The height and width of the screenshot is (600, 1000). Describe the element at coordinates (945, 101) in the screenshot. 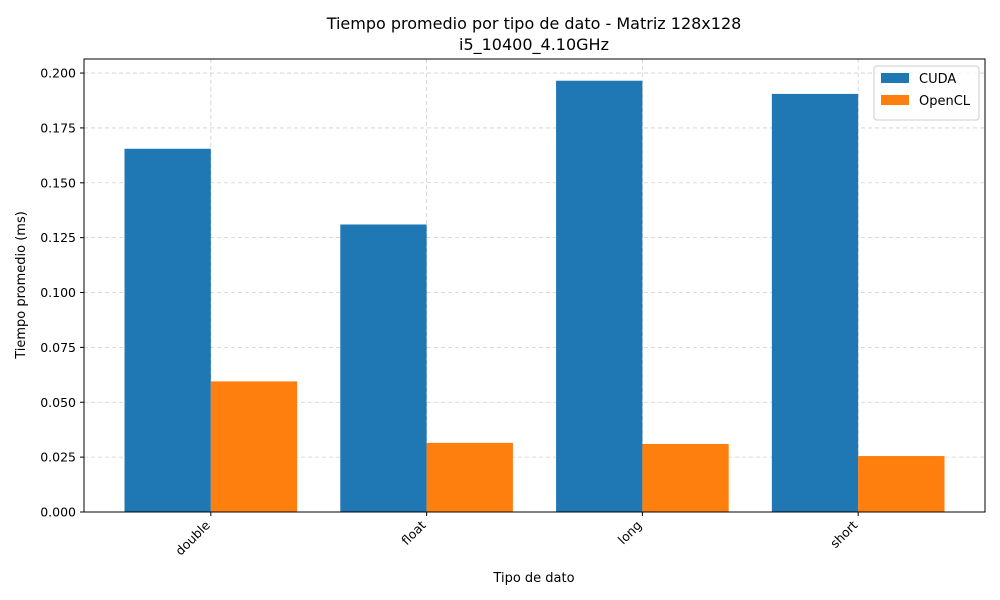

I see `legend-label-opencl: OpenCL` at that location.